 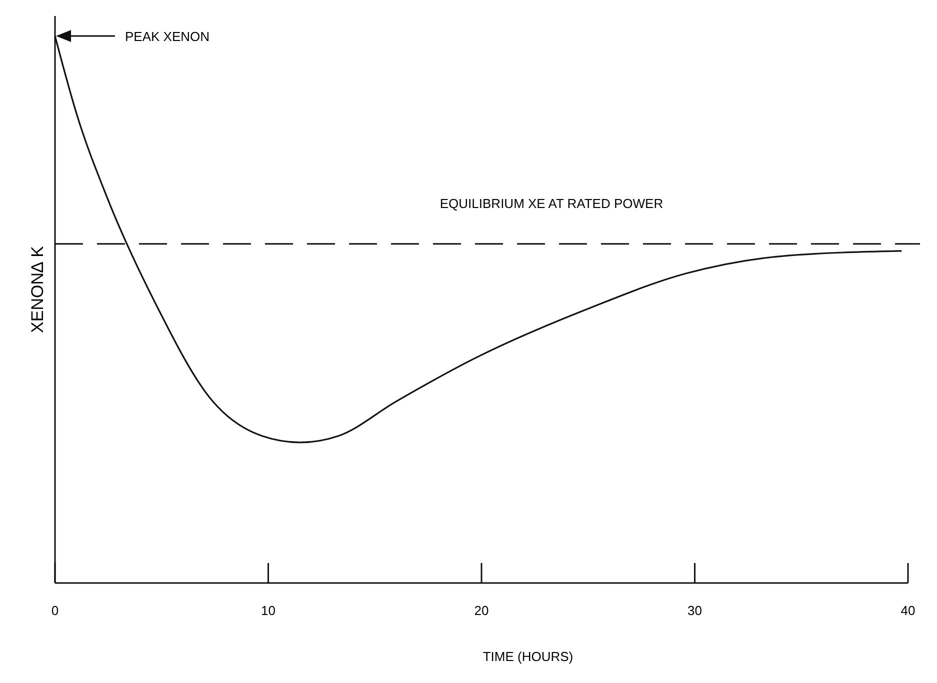 I want to click on x-tick-label: 40, so click(x=908, y=610).